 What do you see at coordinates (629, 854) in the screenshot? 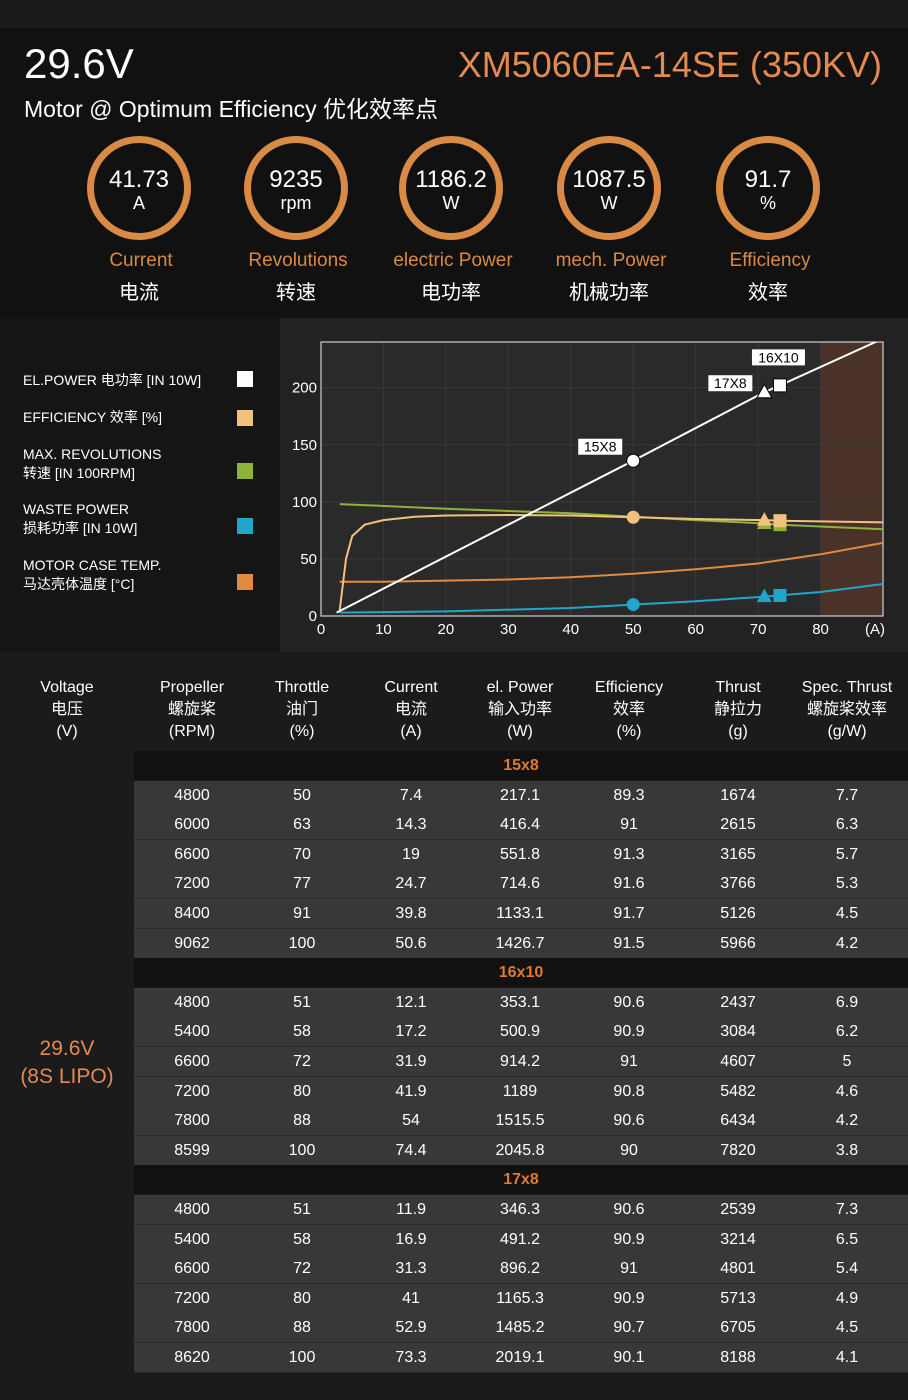
I see `table-cell: 91.3` at bounding box center [629, 854].